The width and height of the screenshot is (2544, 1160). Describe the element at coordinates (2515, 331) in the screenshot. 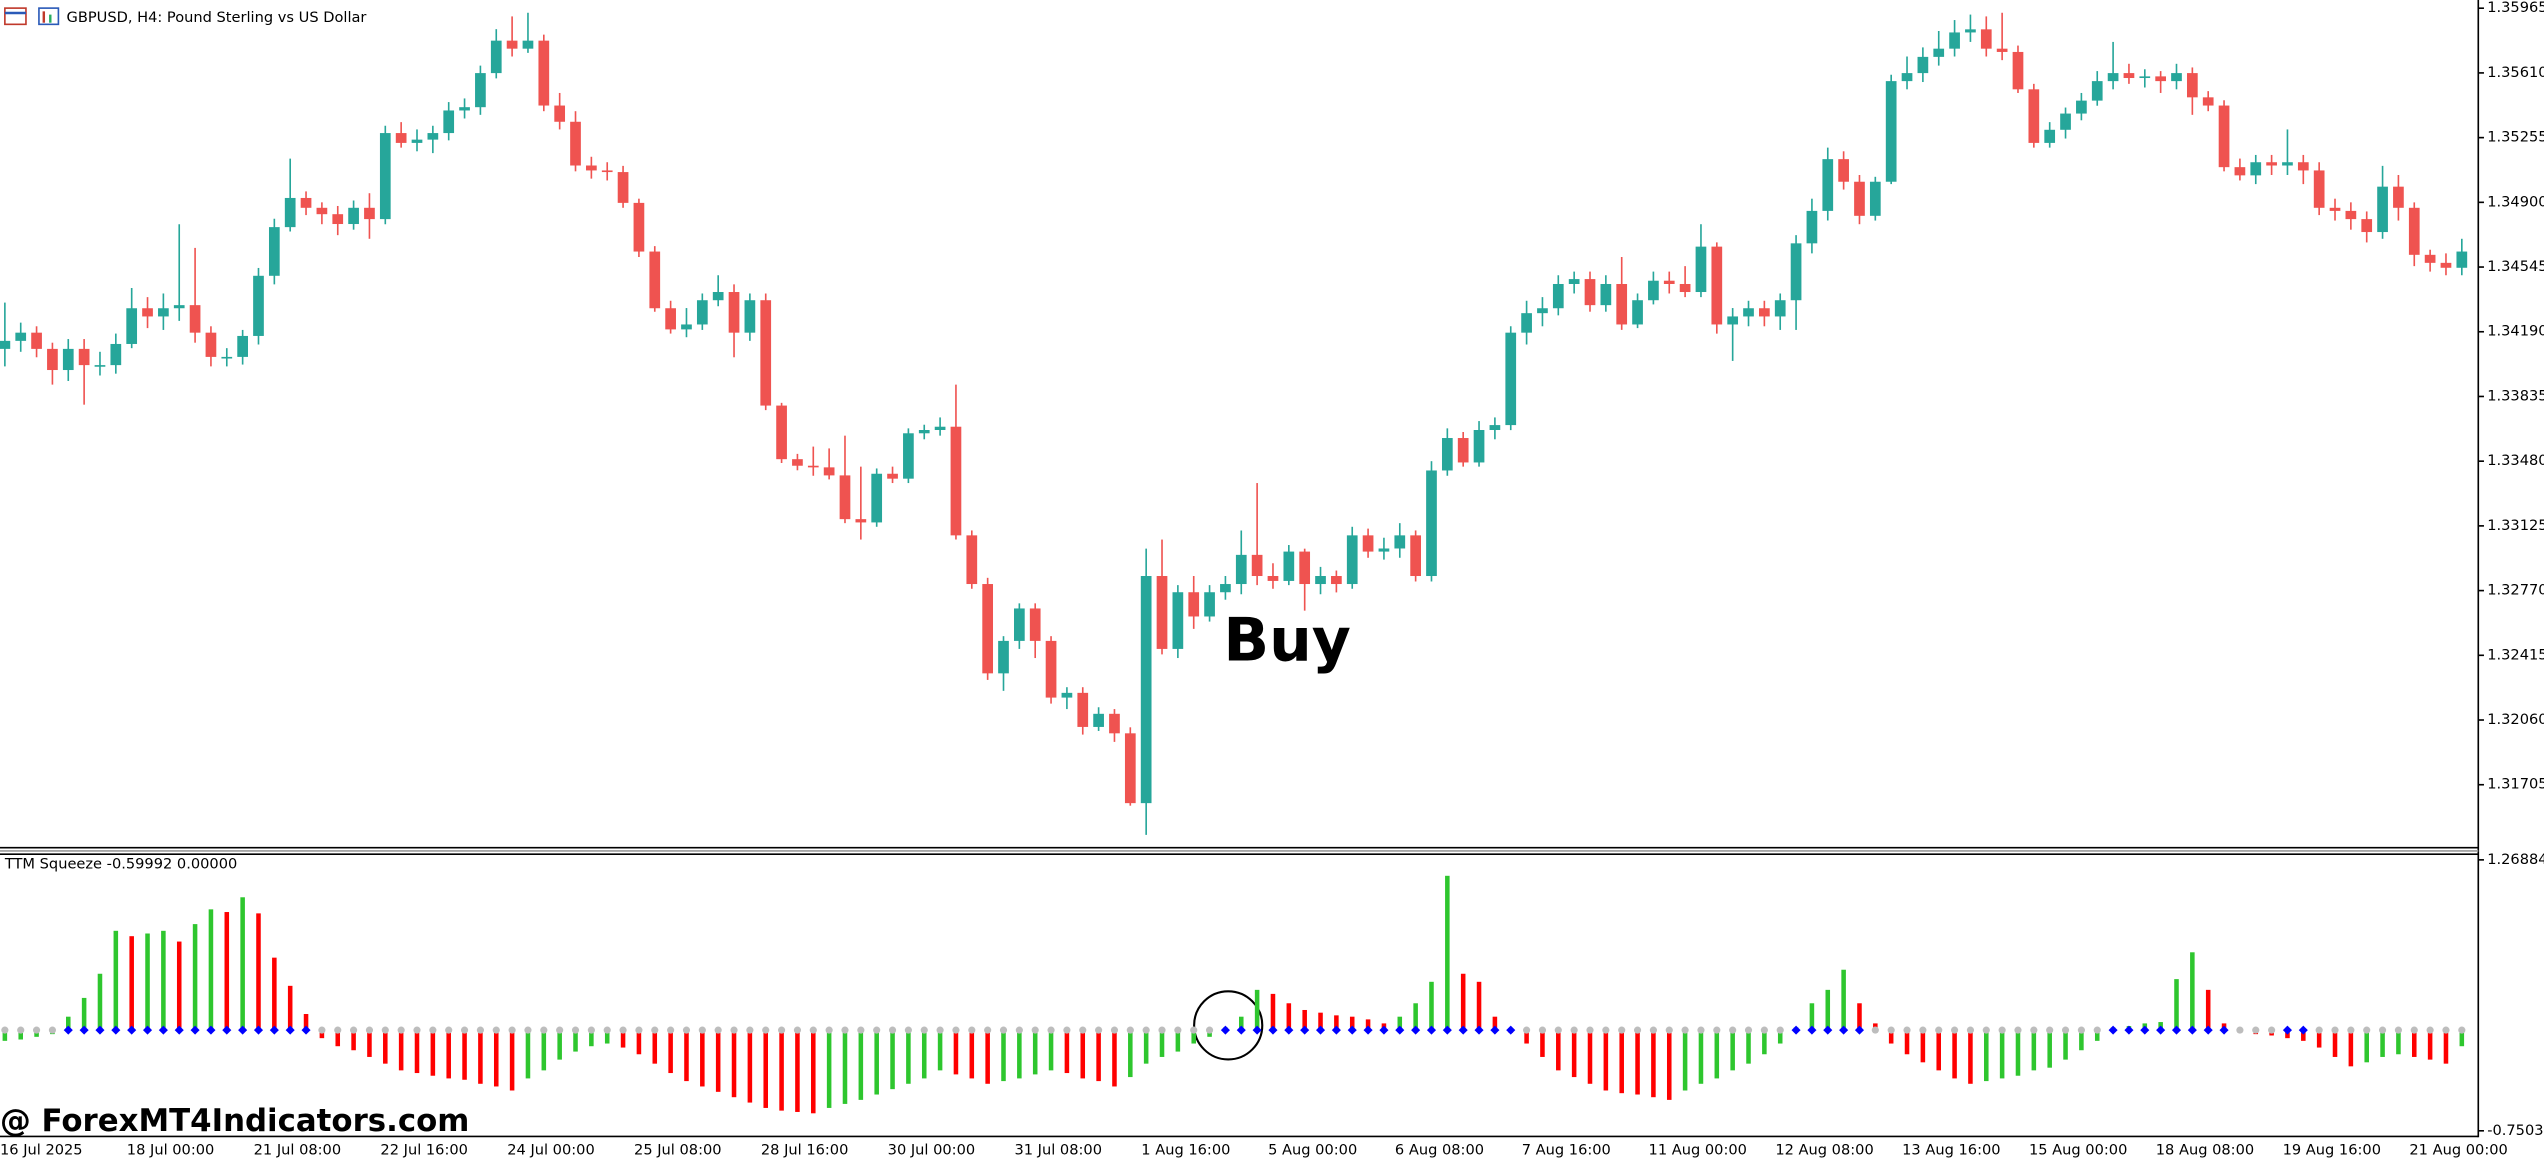

I see `price-tick-label: 1.34190` at that location.